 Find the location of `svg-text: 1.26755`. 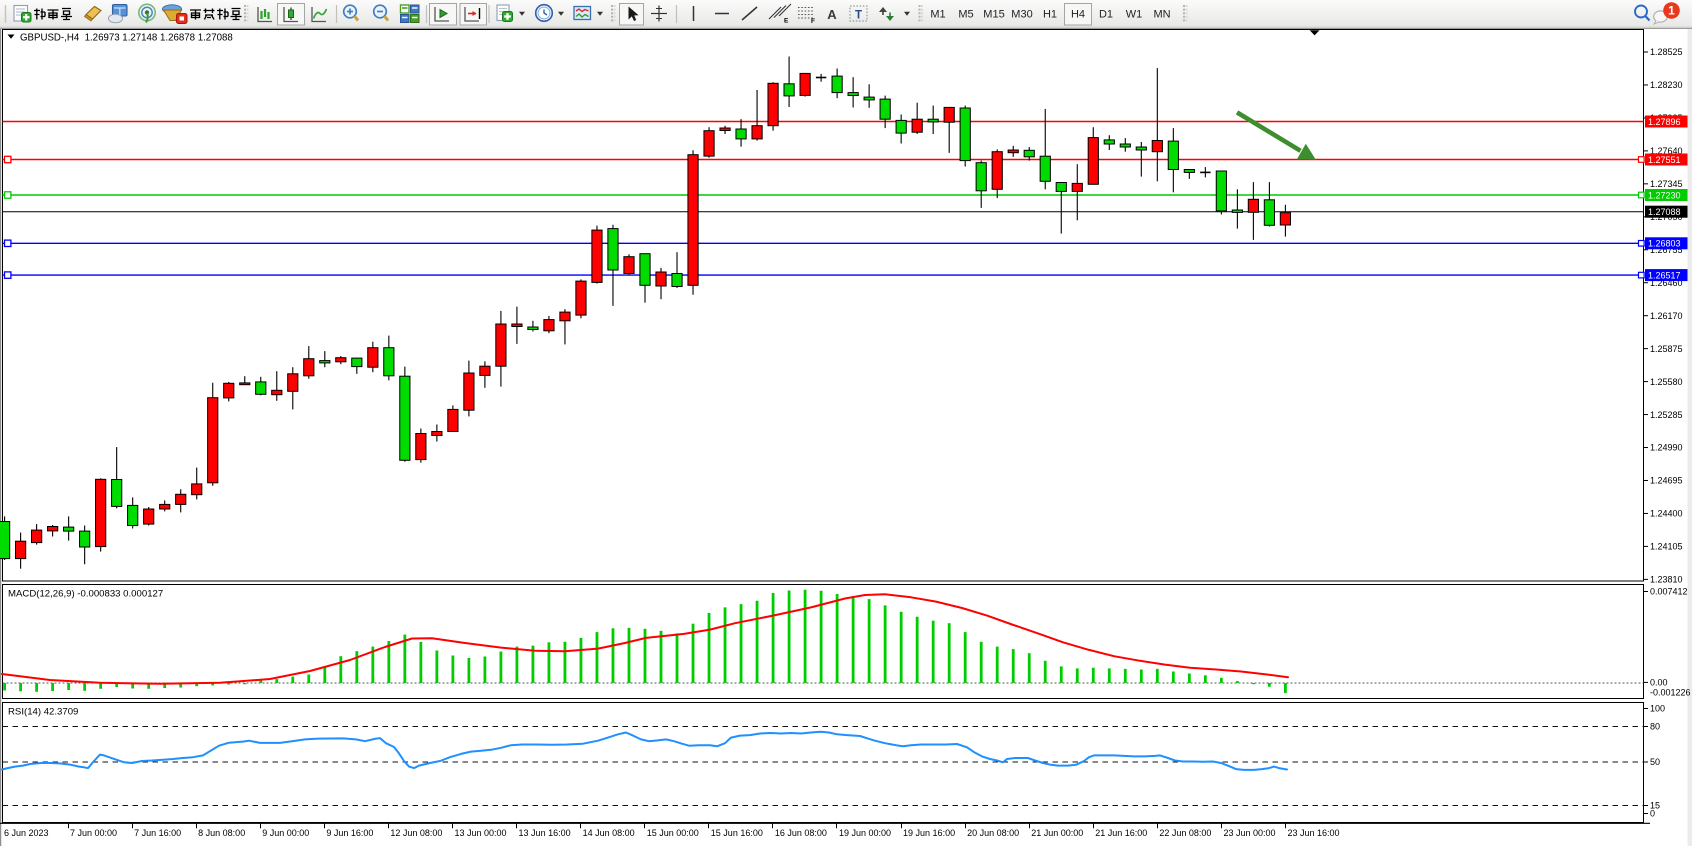

svg-text: 1.26755 is located at coordinates (1666, 250).